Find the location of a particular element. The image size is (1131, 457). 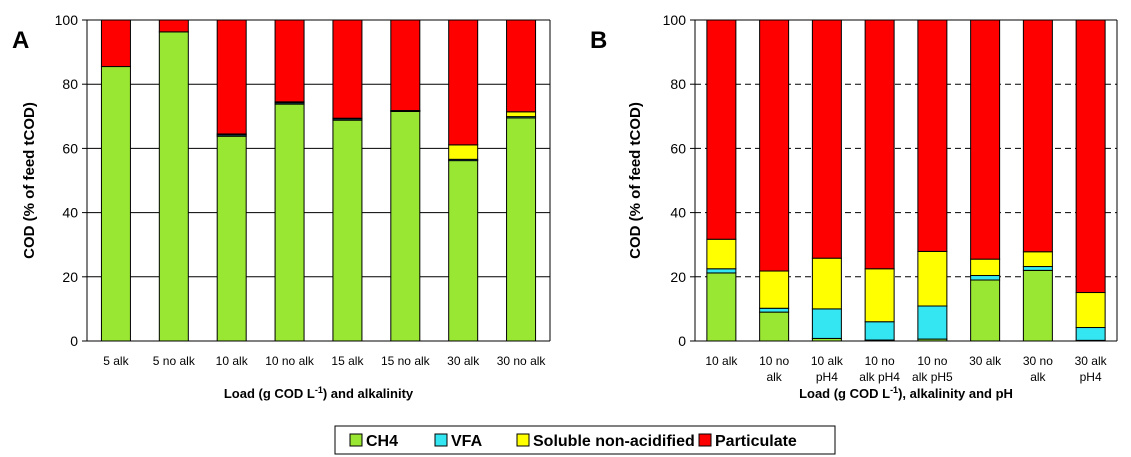

x-tick-label: 15 no alk is located at coordinates (406, 361).